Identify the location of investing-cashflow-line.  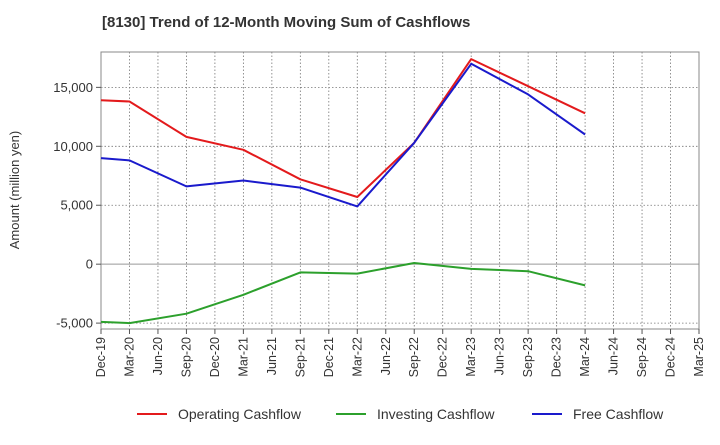
(343, 293).